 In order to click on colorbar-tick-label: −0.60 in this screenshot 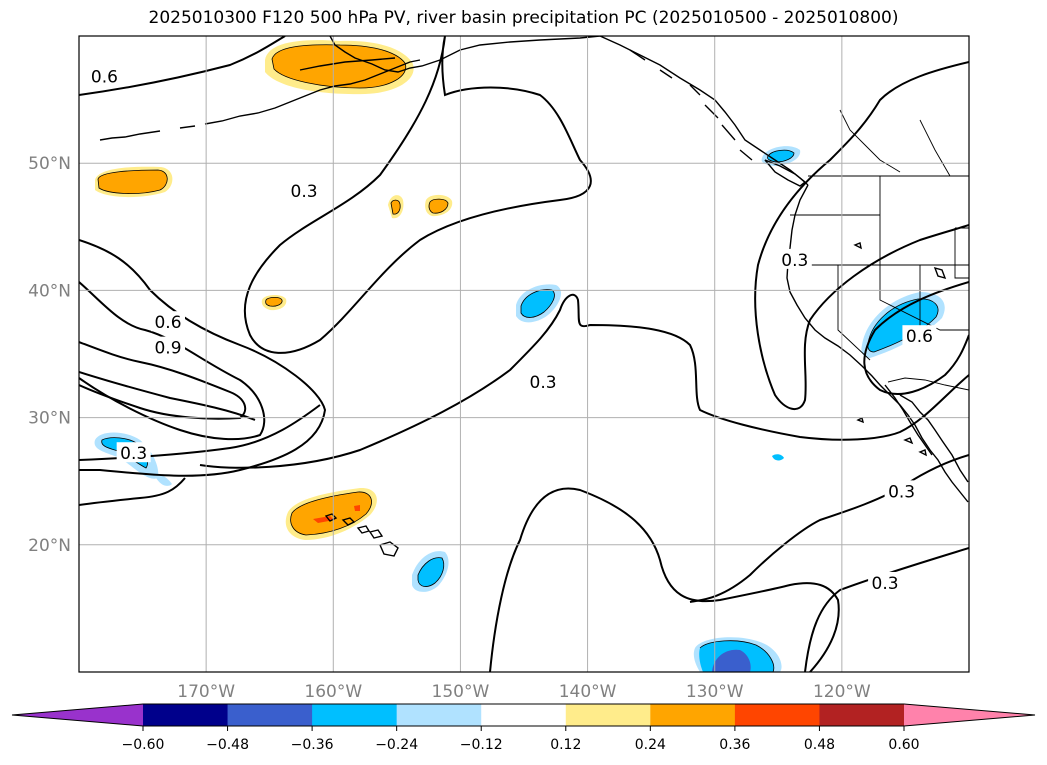, I will do `click(143, 745)`.